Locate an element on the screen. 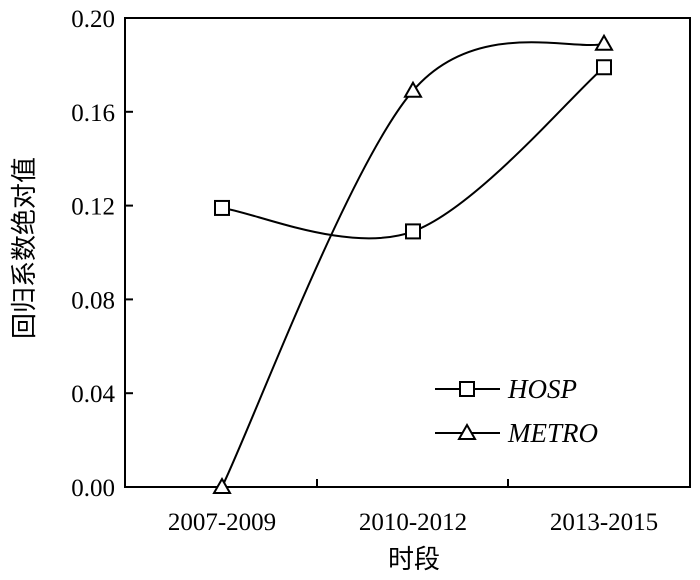  x-axis-labels: 2007-2009 2010-2012 2013-2015 is located at coordinates (413, 522).